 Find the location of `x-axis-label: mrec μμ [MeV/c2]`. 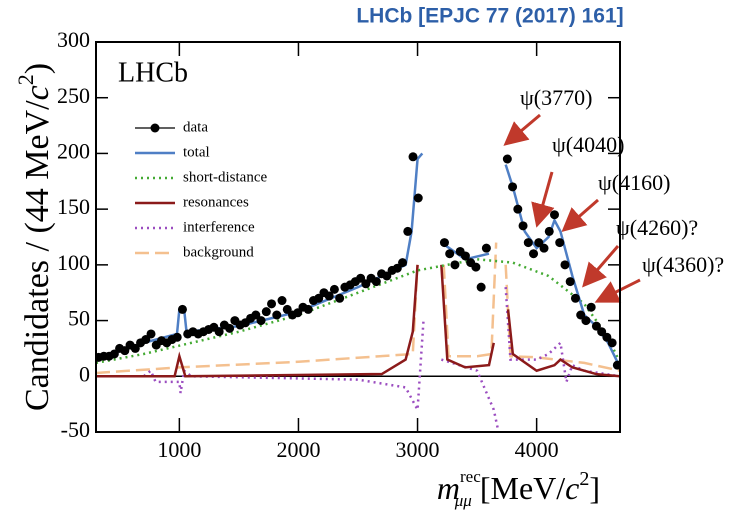

x-axis-label: mrec μμ [MeV/c2] is located at coordinates (518, 488).